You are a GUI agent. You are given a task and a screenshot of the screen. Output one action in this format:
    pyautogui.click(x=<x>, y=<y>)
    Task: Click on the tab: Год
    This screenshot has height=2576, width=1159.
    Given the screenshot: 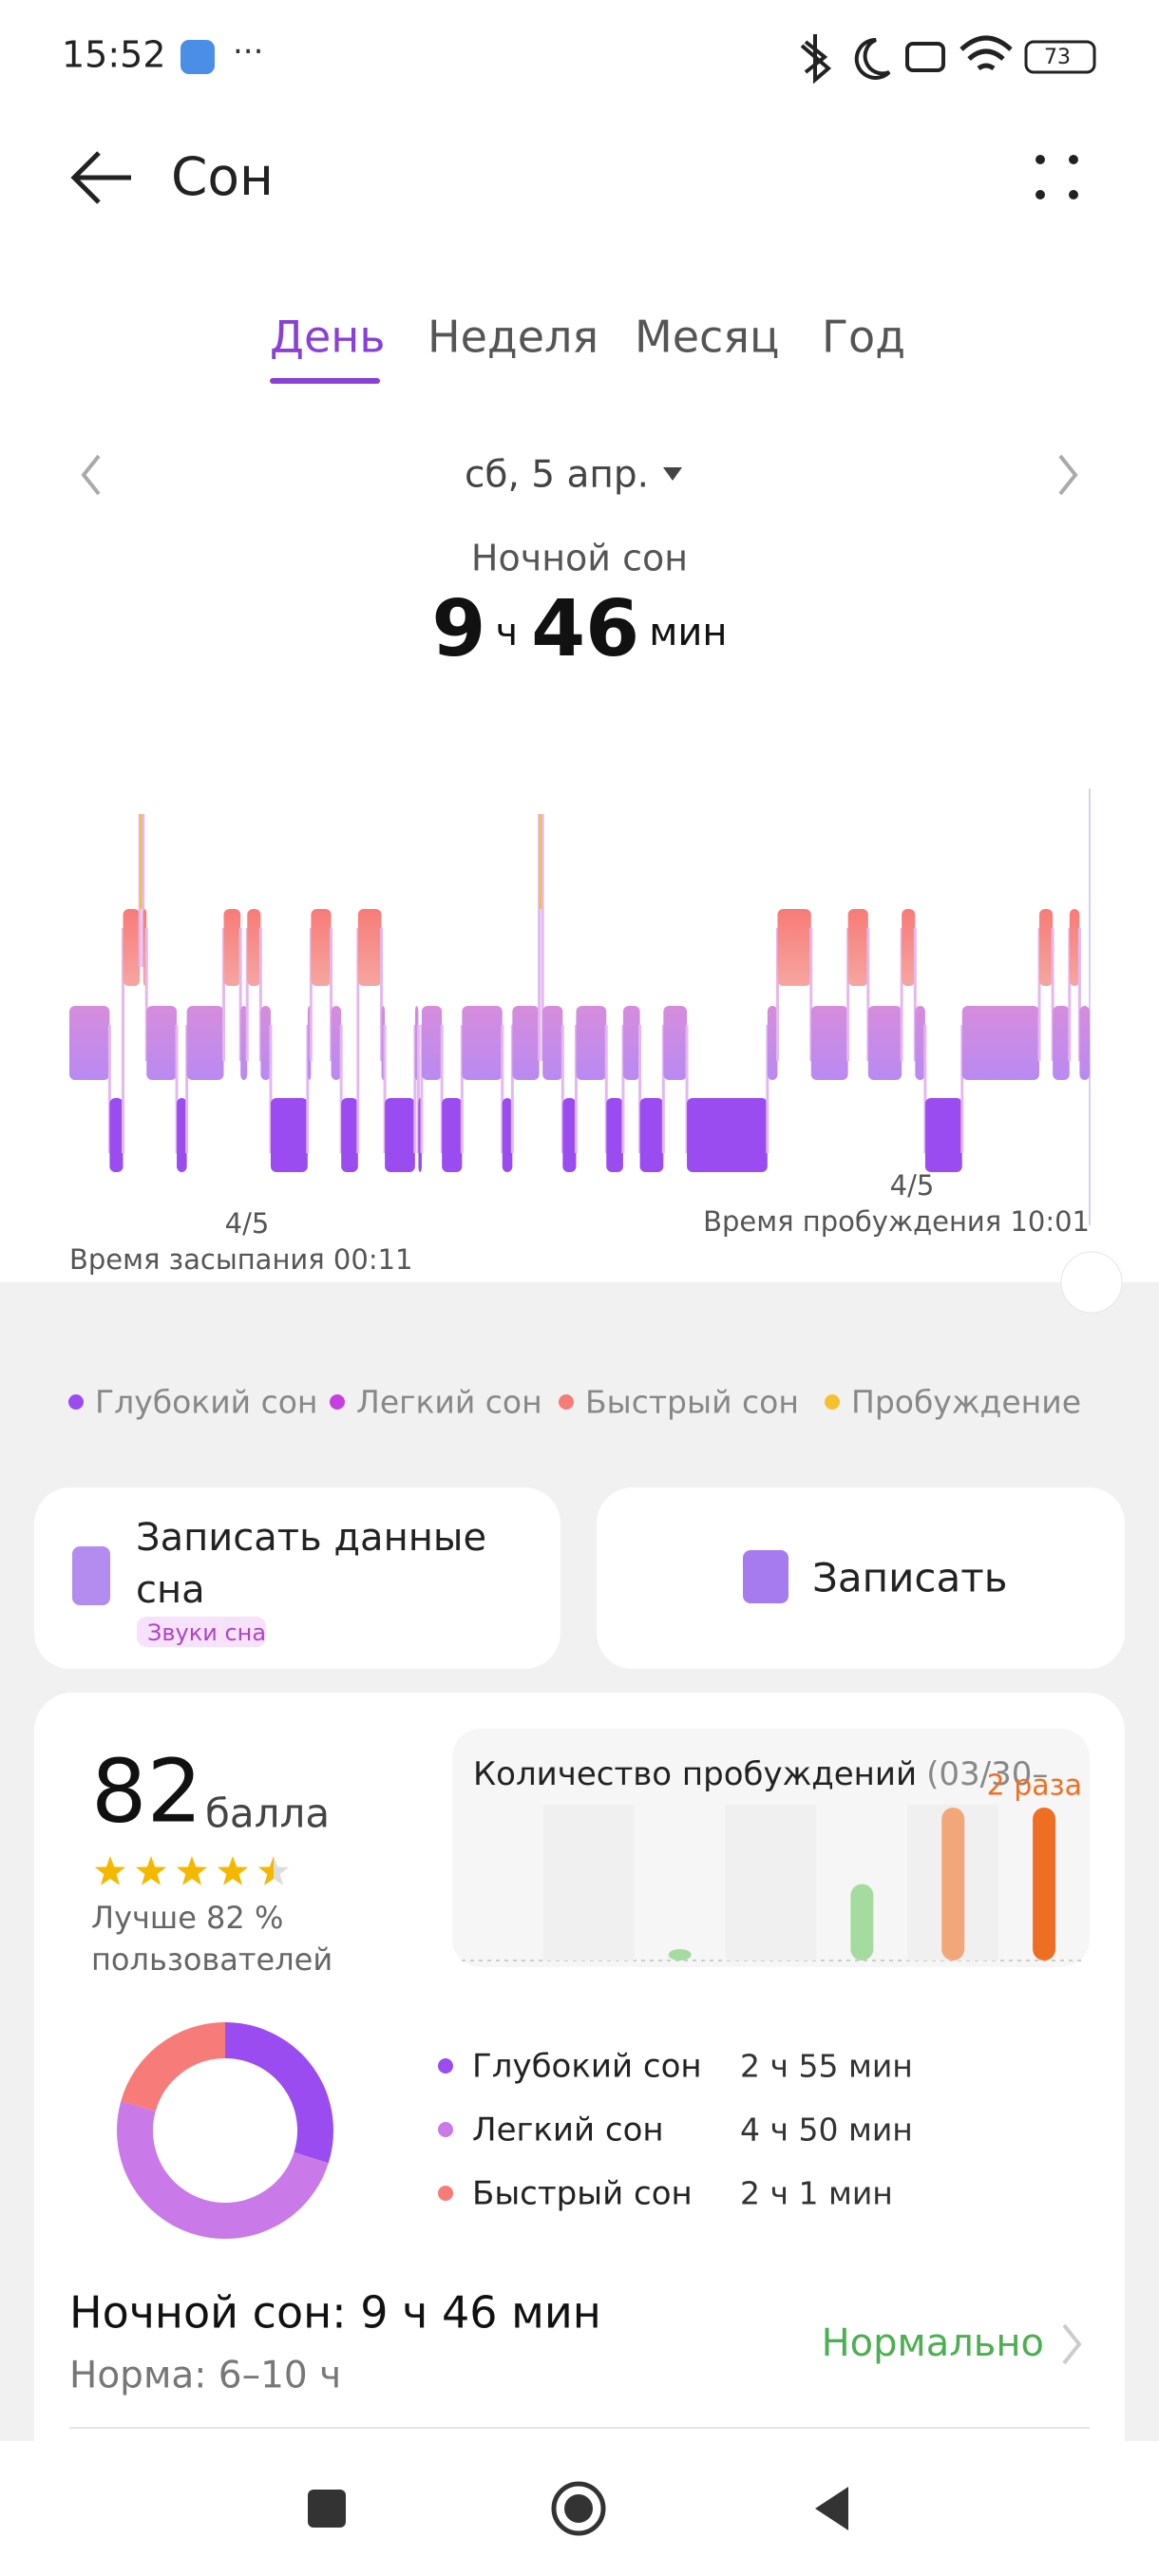 What is the action you would take?
    pyautogui.click(x=863, y=337)
    